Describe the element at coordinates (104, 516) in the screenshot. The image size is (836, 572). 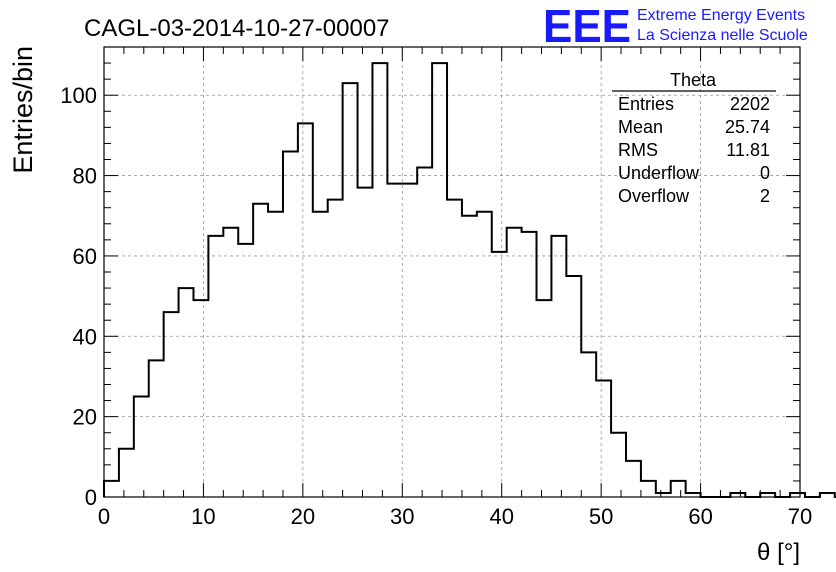
I see `x-tick-label: 0` at that location.